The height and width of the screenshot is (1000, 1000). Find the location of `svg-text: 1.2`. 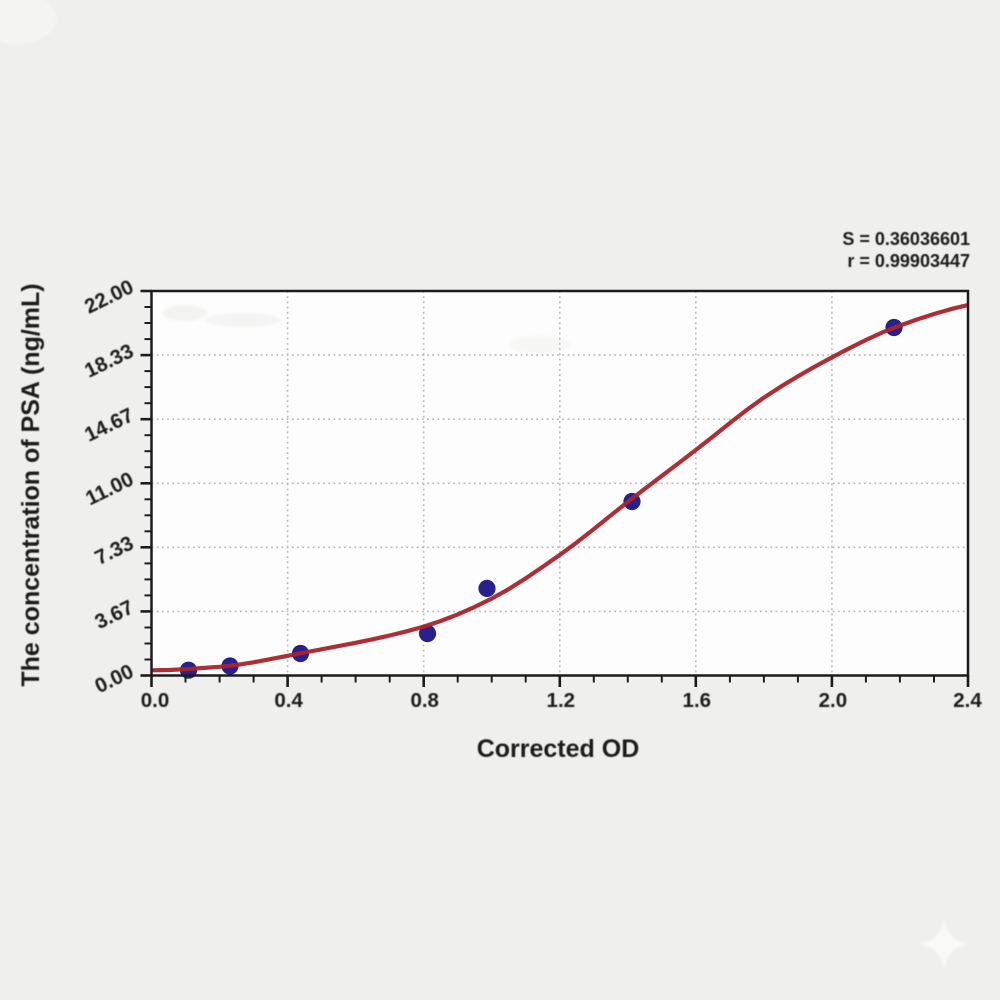

svg-text: 1.2 is located at coordinates (561, 700).